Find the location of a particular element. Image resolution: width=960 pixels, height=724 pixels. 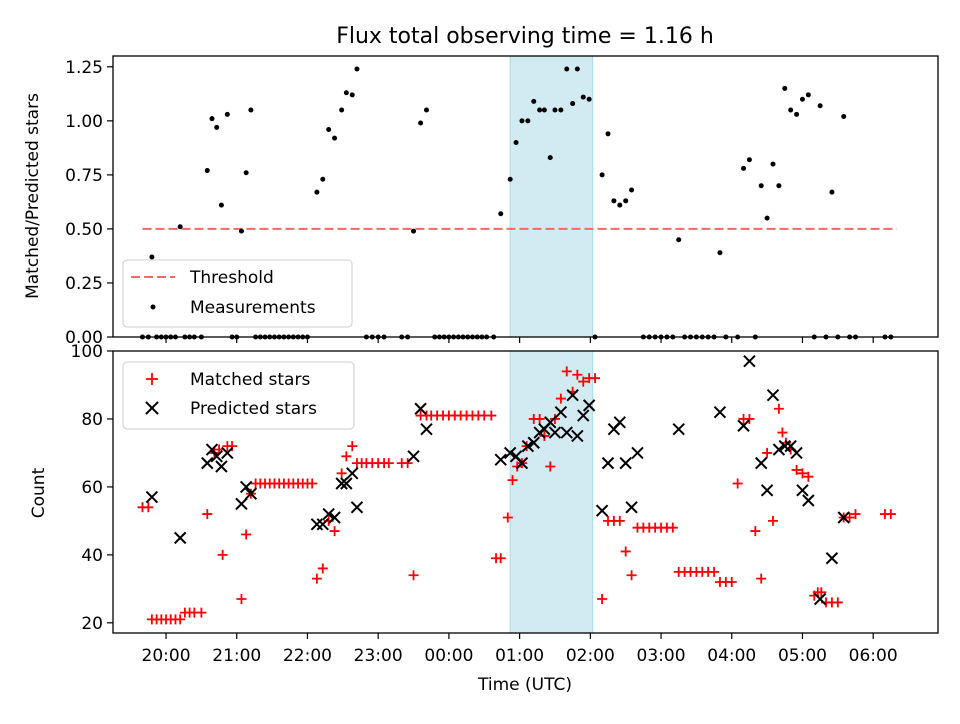

top-ytick-label: 0.75 is located at coordinates (84, 176).